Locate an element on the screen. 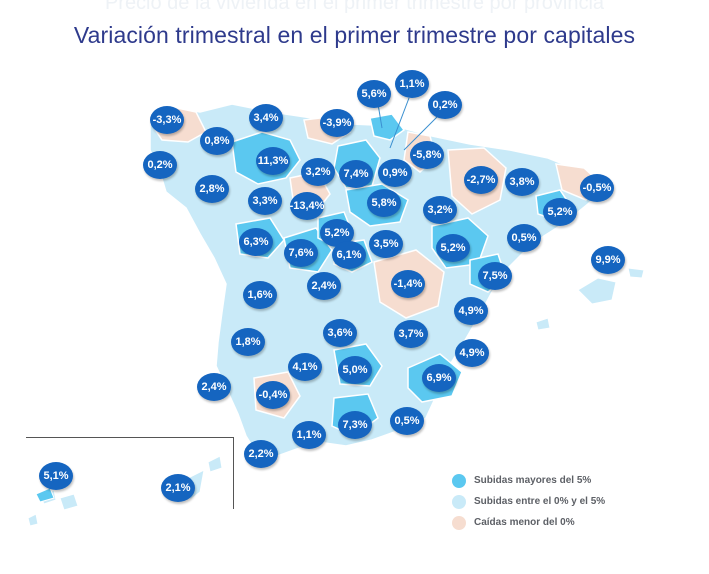  value-bubble: 5,0% is located at coordinates (355, 370).